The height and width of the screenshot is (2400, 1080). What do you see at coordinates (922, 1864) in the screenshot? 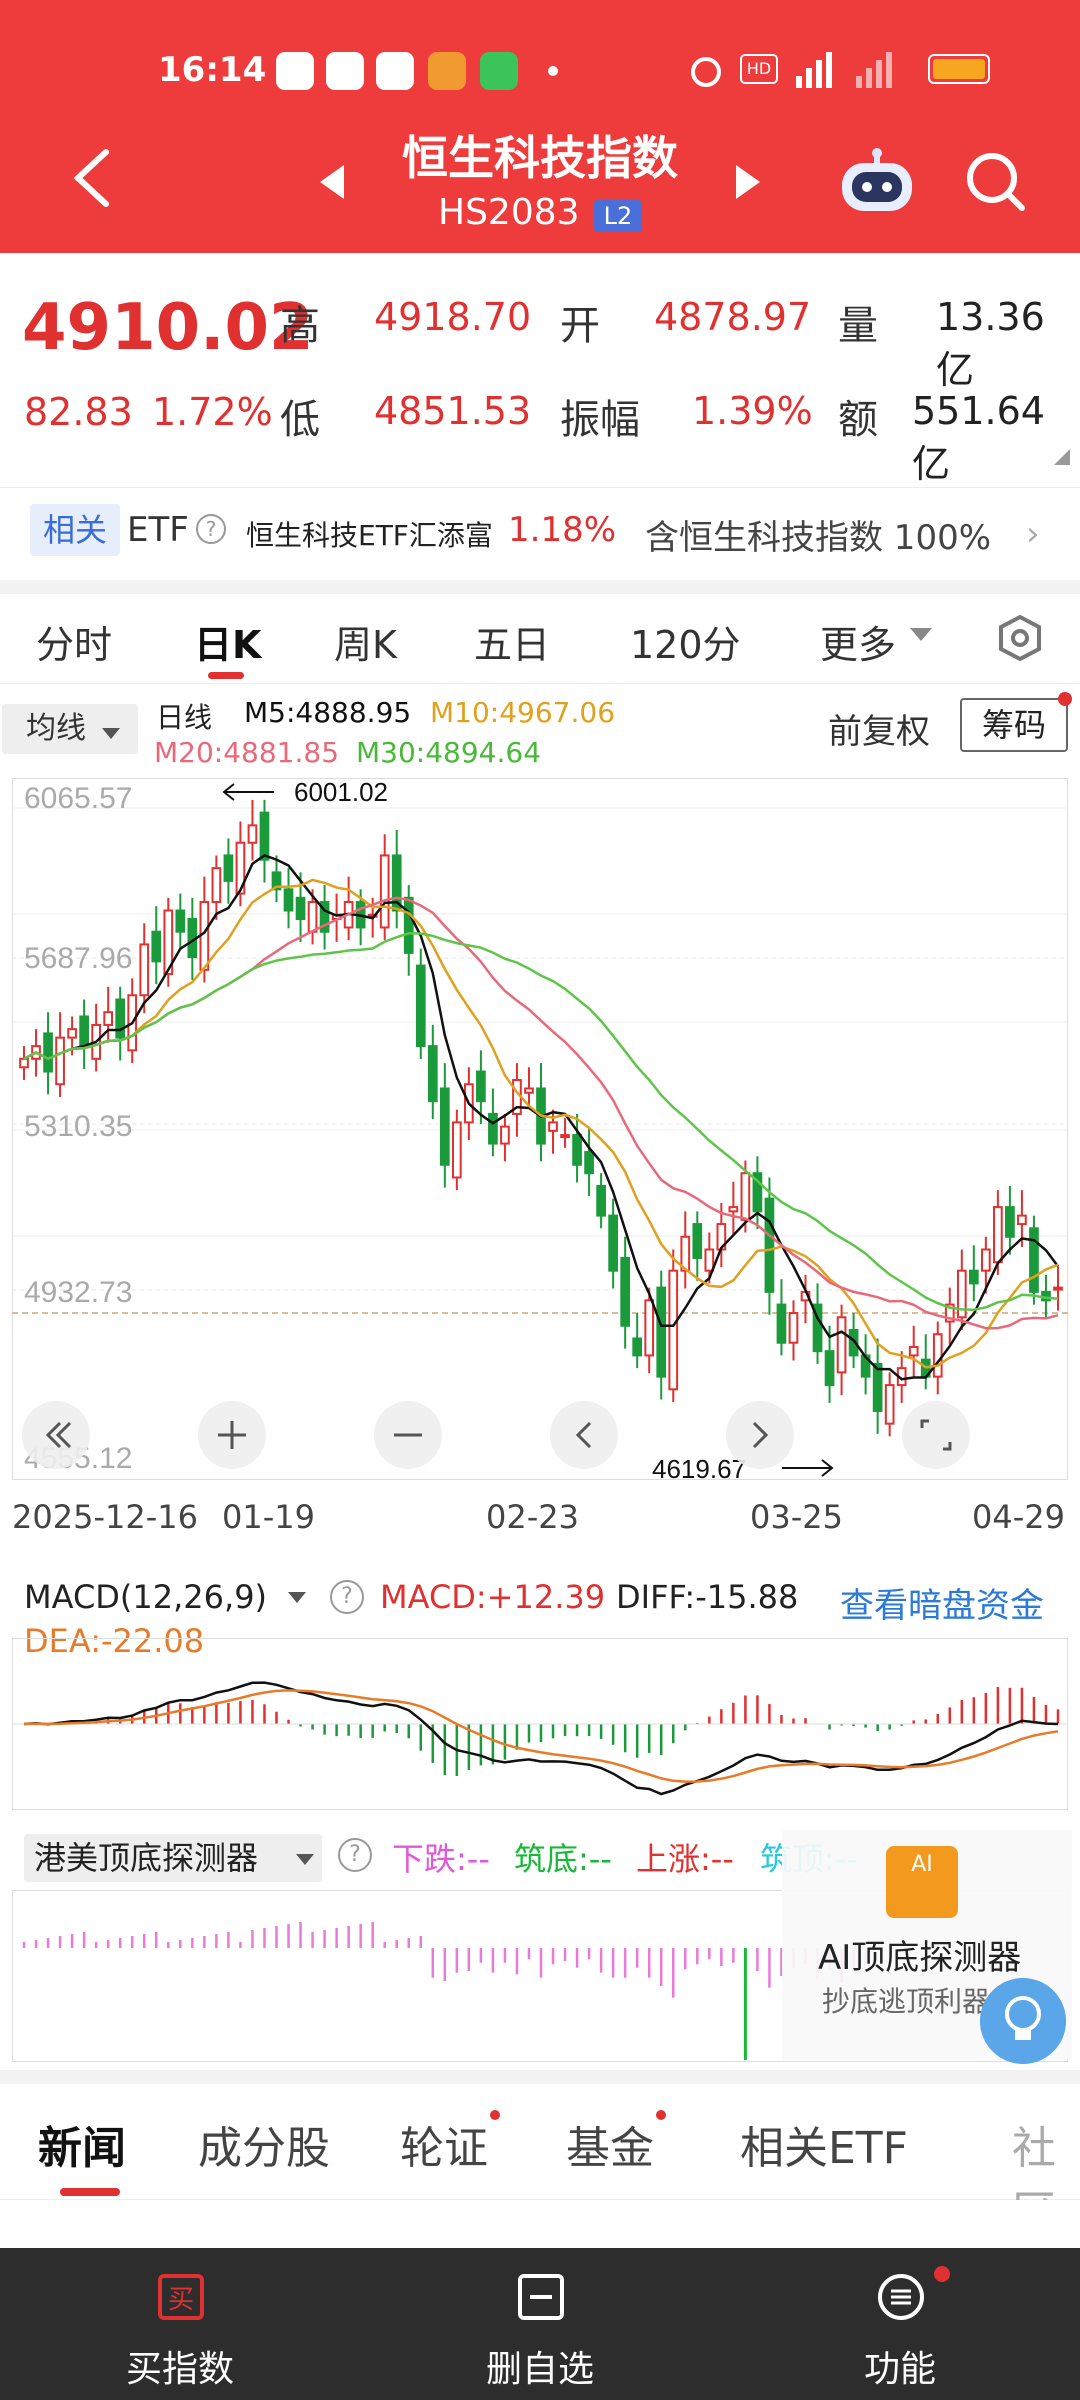
I see `ai-icon-text: AI` at bounding box center [922, 1864].